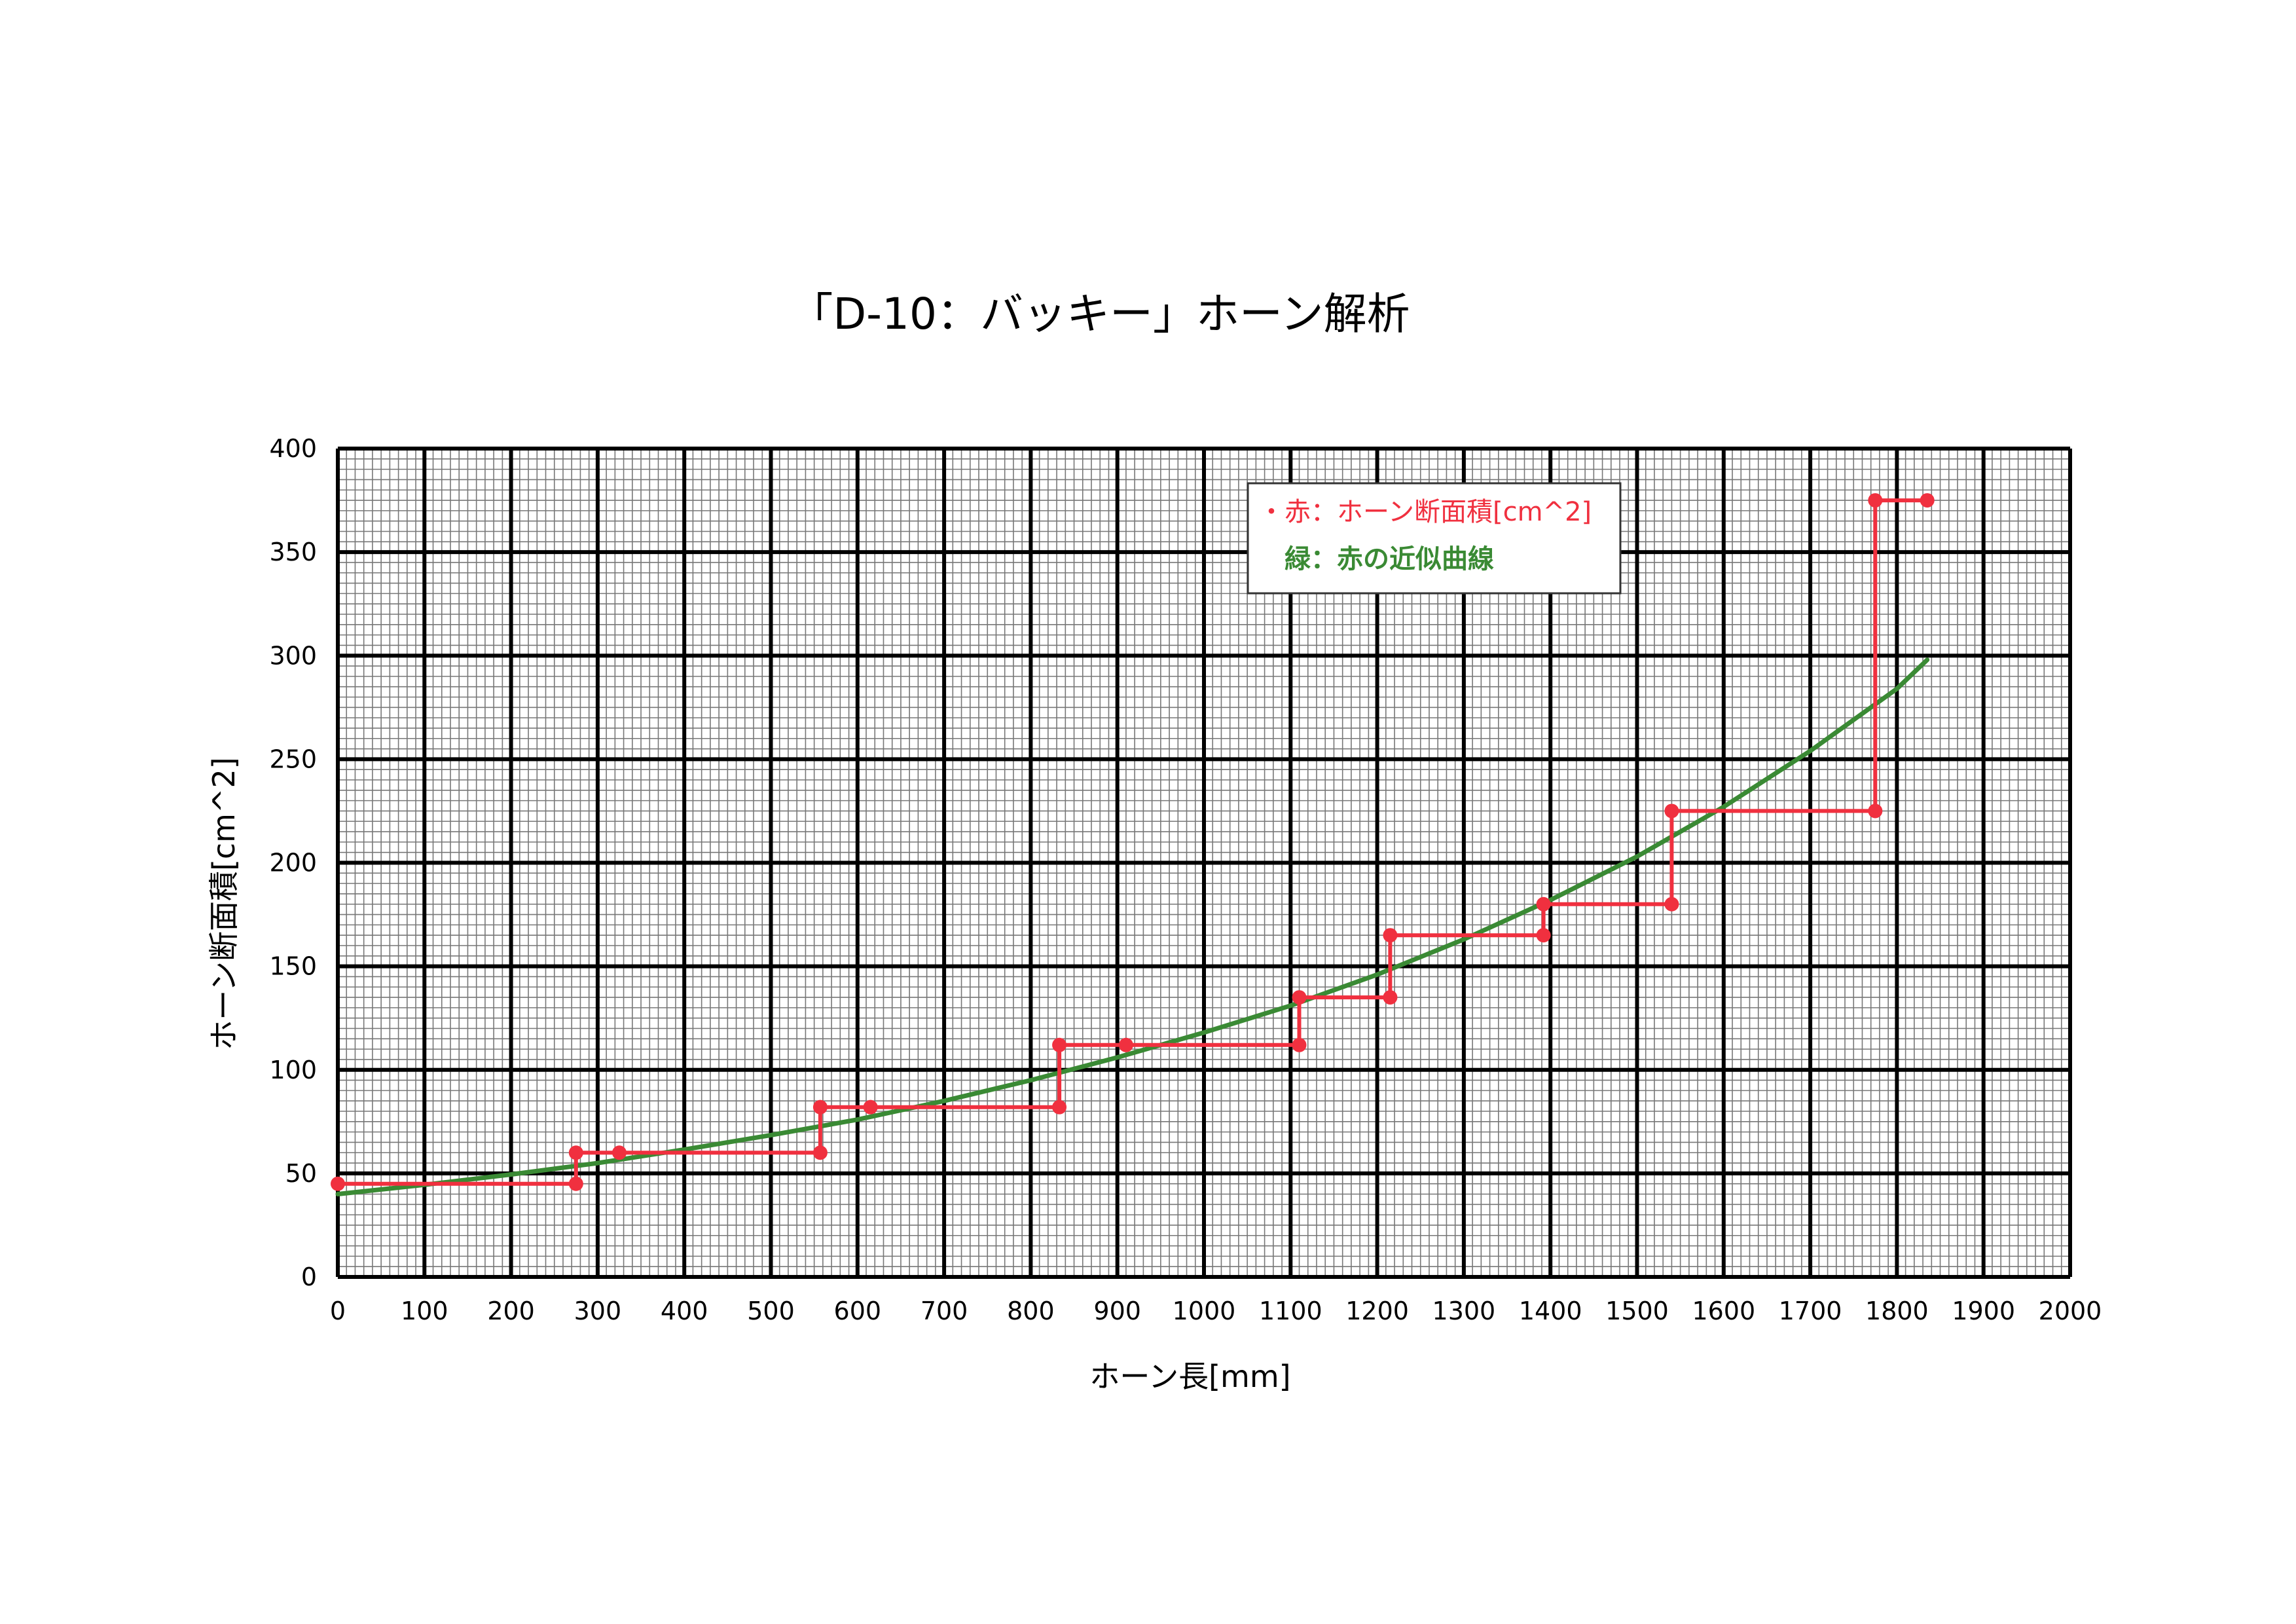 Image resolution: width=2296 pixels, height=1624 pixels. Describe the element at coordinates (2070, 1311) in the screenshot. I see `x-tick-label: 2000` at that location.